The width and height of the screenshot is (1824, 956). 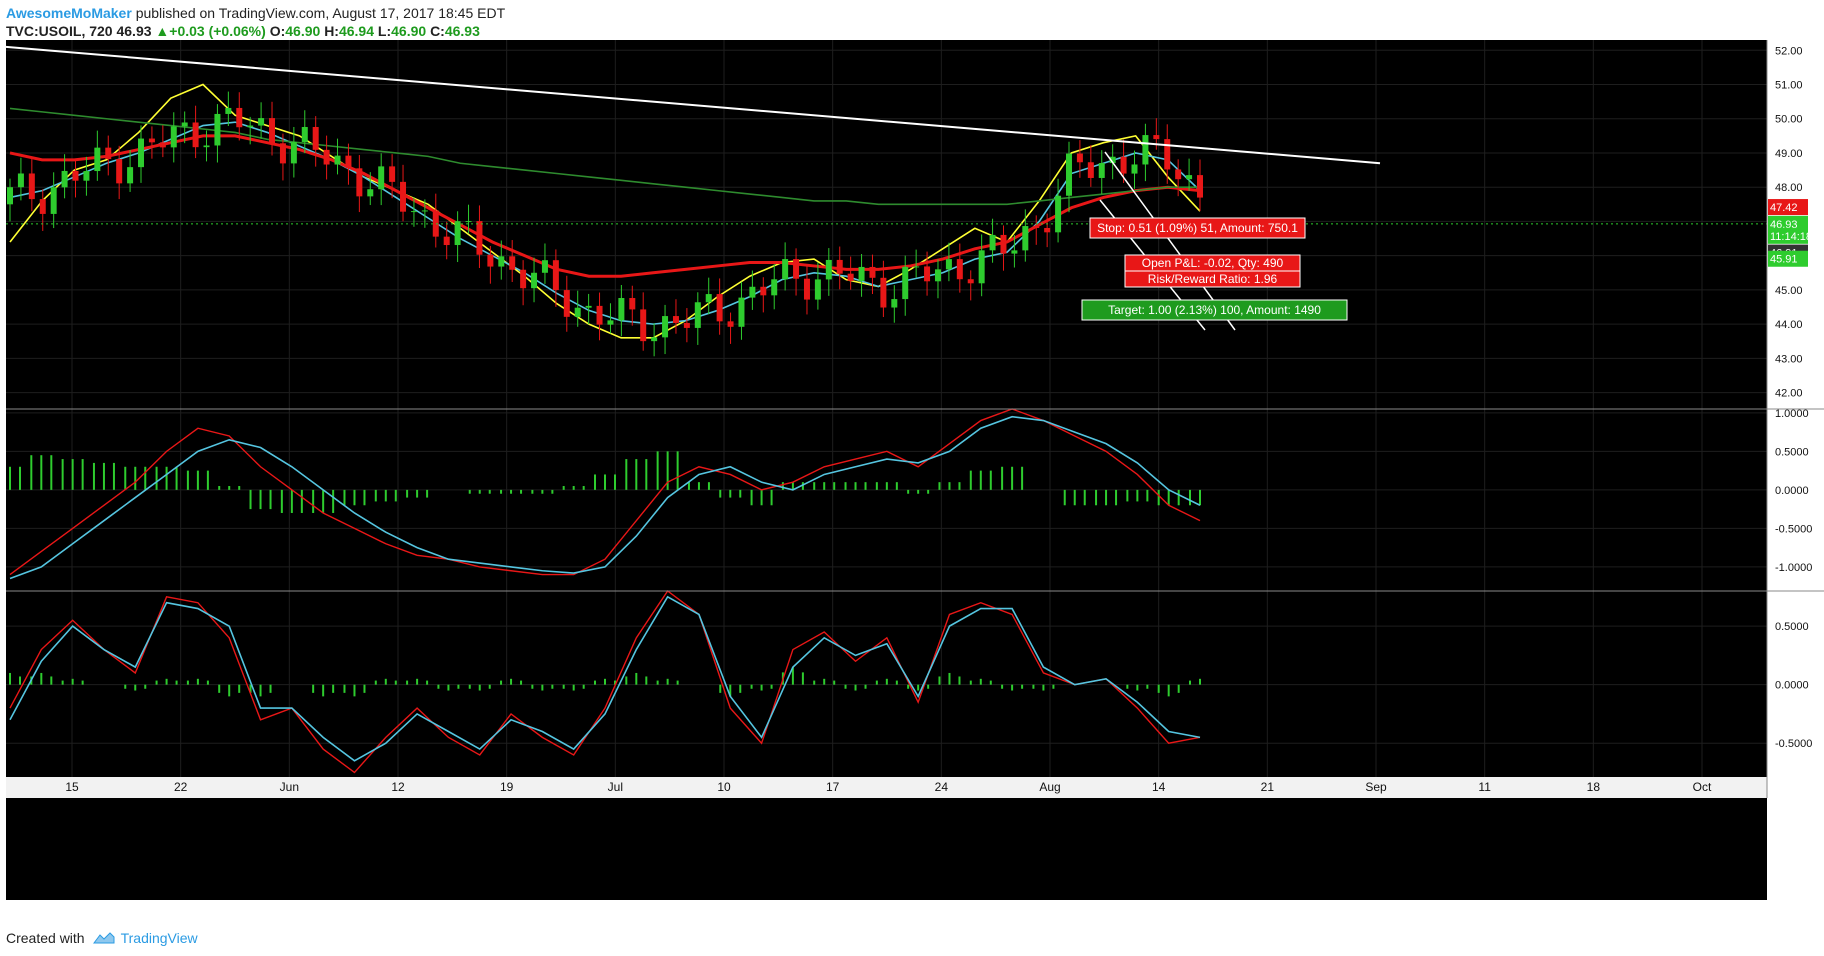 What do you see at coordinates (693, 105) in the screenshot?
I see `trendline` at bounding box center [693, 105].